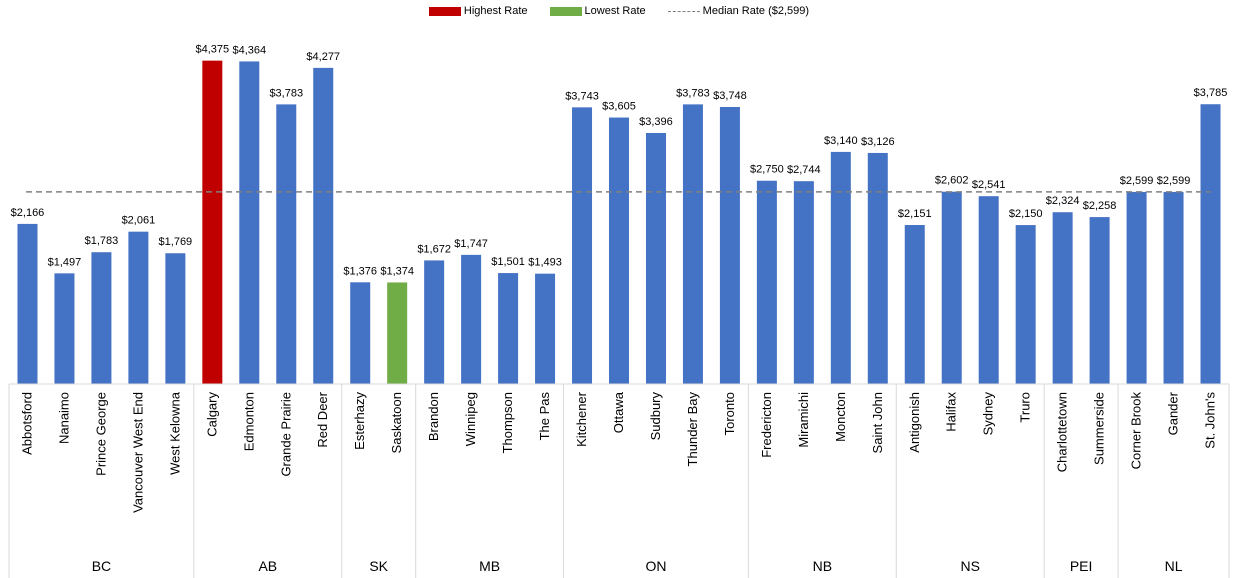 The height and width of the screenshot is (578, 1238). I want to click on data-label: $2,166, so click(28, 213).